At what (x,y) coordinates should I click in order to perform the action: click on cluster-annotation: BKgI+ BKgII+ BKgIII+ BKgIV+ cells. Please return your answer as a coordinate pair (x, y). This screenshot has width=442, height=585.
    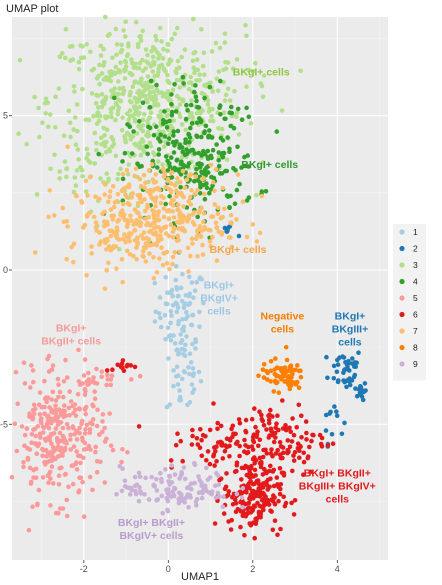
    Looking at the image, I should click on (337, 487).